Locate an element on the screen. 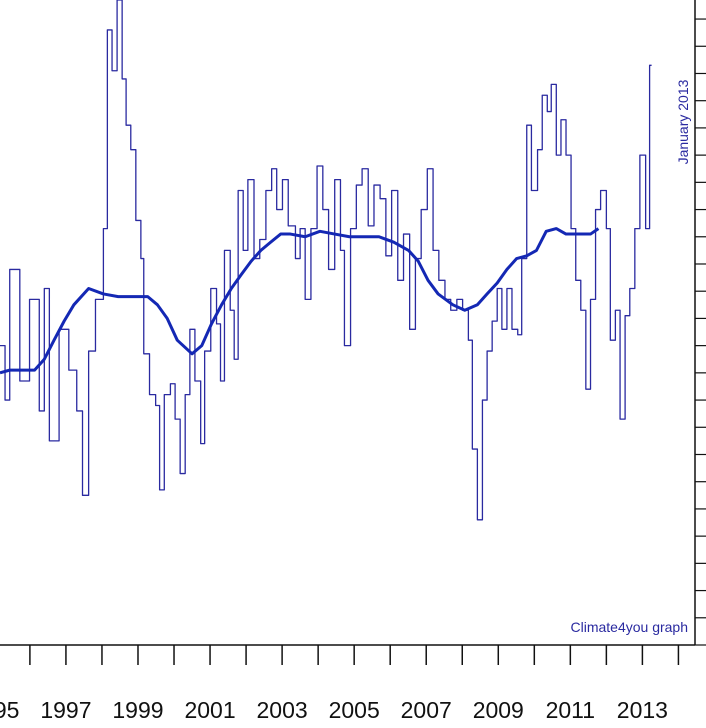 The image size is (706, 728). x-tick-label: 1995 is located at coordinates (9, 710).